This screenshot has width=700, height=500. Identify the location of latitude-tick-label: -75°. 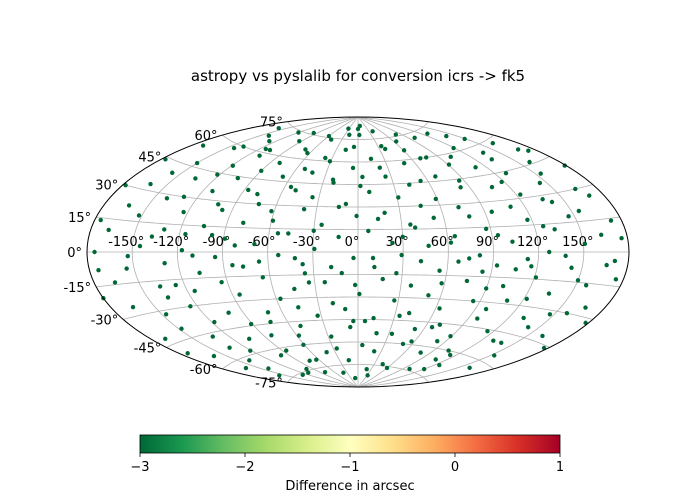
(269, 383).